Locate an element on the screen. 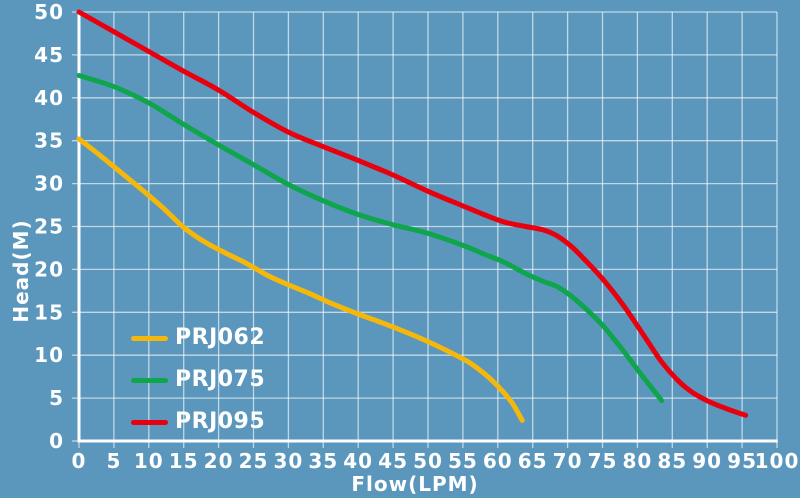  legend-swatch-prj075-icon is located at coordinates (149, 380).